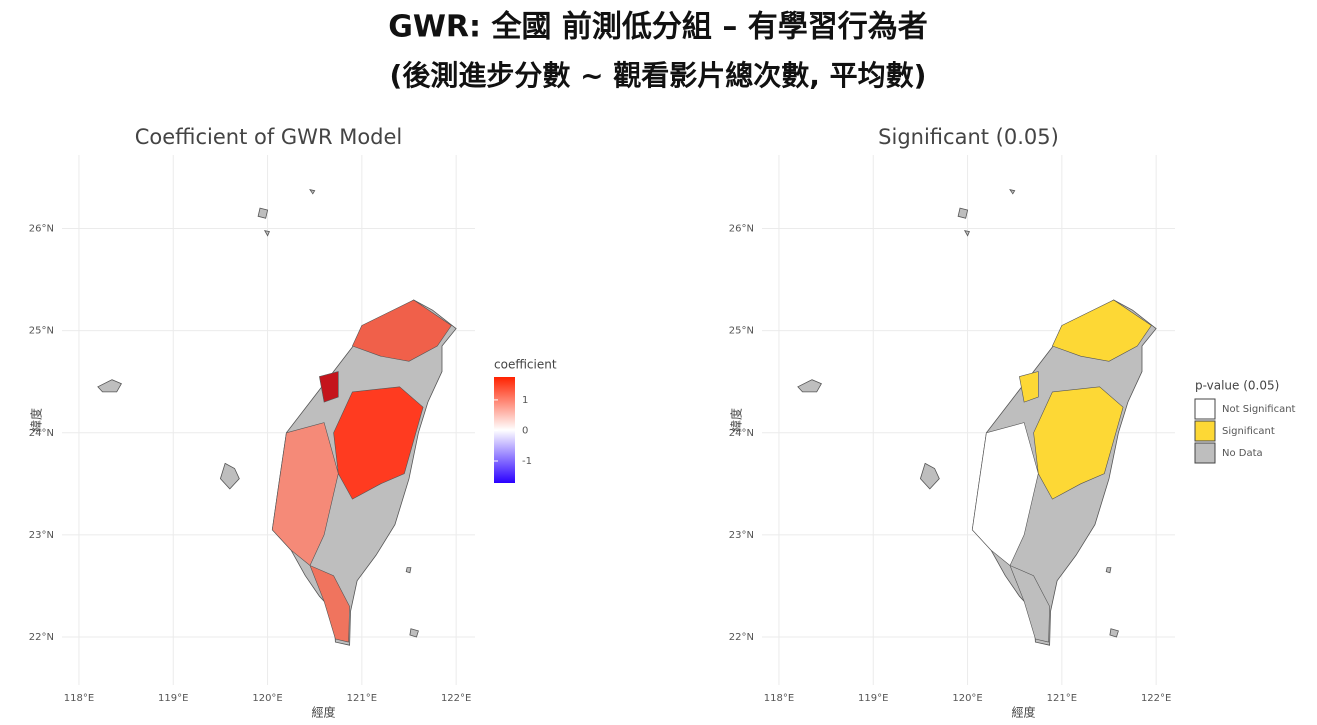 This screenshot has height=725, width=1317. Describe the element at coordinates (525, 430) in the screenshot. I see `colorbar-label: 0` at that location.